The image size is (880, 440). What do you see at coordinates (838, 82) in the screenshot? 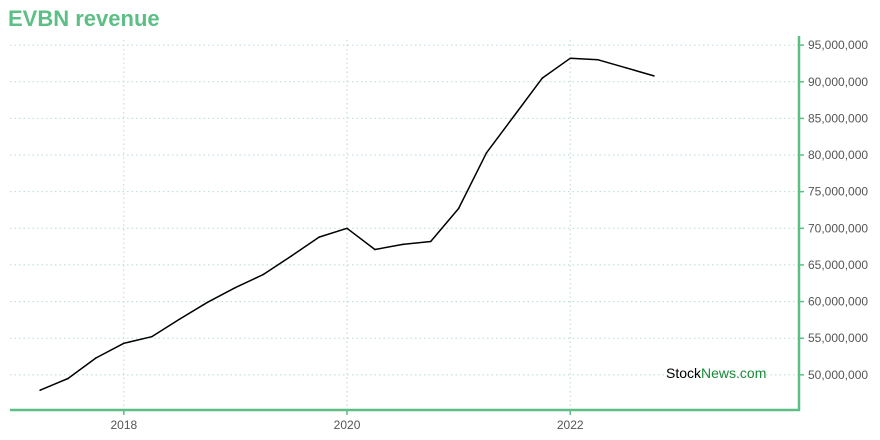
I see `y-tick-label: 90,000,000` at bounding box center [838, 82].